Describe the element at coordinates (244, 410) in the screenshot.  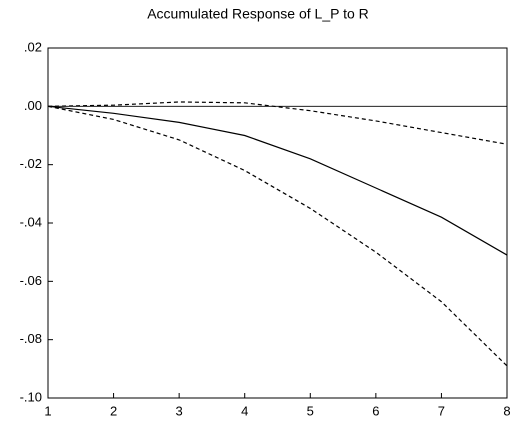
I see `x-tick-label: 4` at that location.